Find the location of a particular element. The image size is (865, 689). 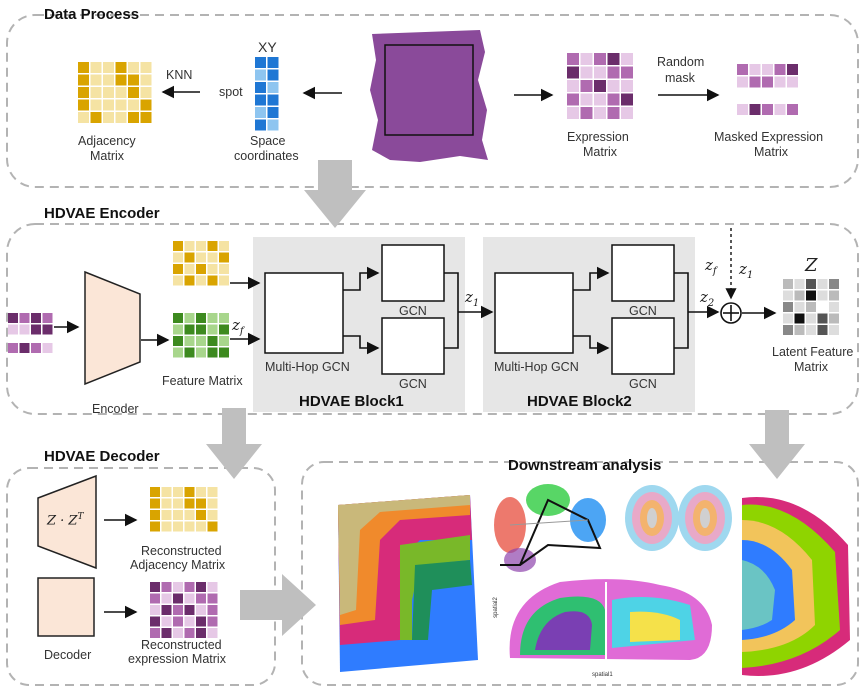

adjacency-matrix-label-1: Adjacency is located at coordinates (107, 141).